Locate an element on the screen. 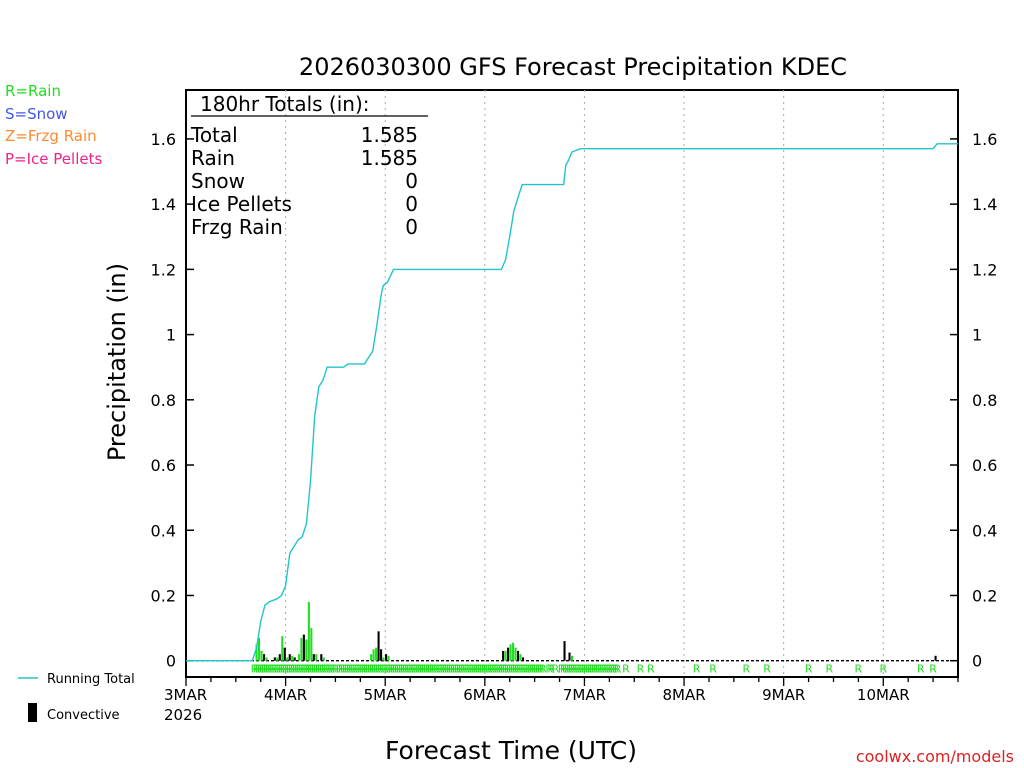 This screenshot has height=768, width=1024. y-tick-label-left: 0.6 is located at coordinates (163, 465).